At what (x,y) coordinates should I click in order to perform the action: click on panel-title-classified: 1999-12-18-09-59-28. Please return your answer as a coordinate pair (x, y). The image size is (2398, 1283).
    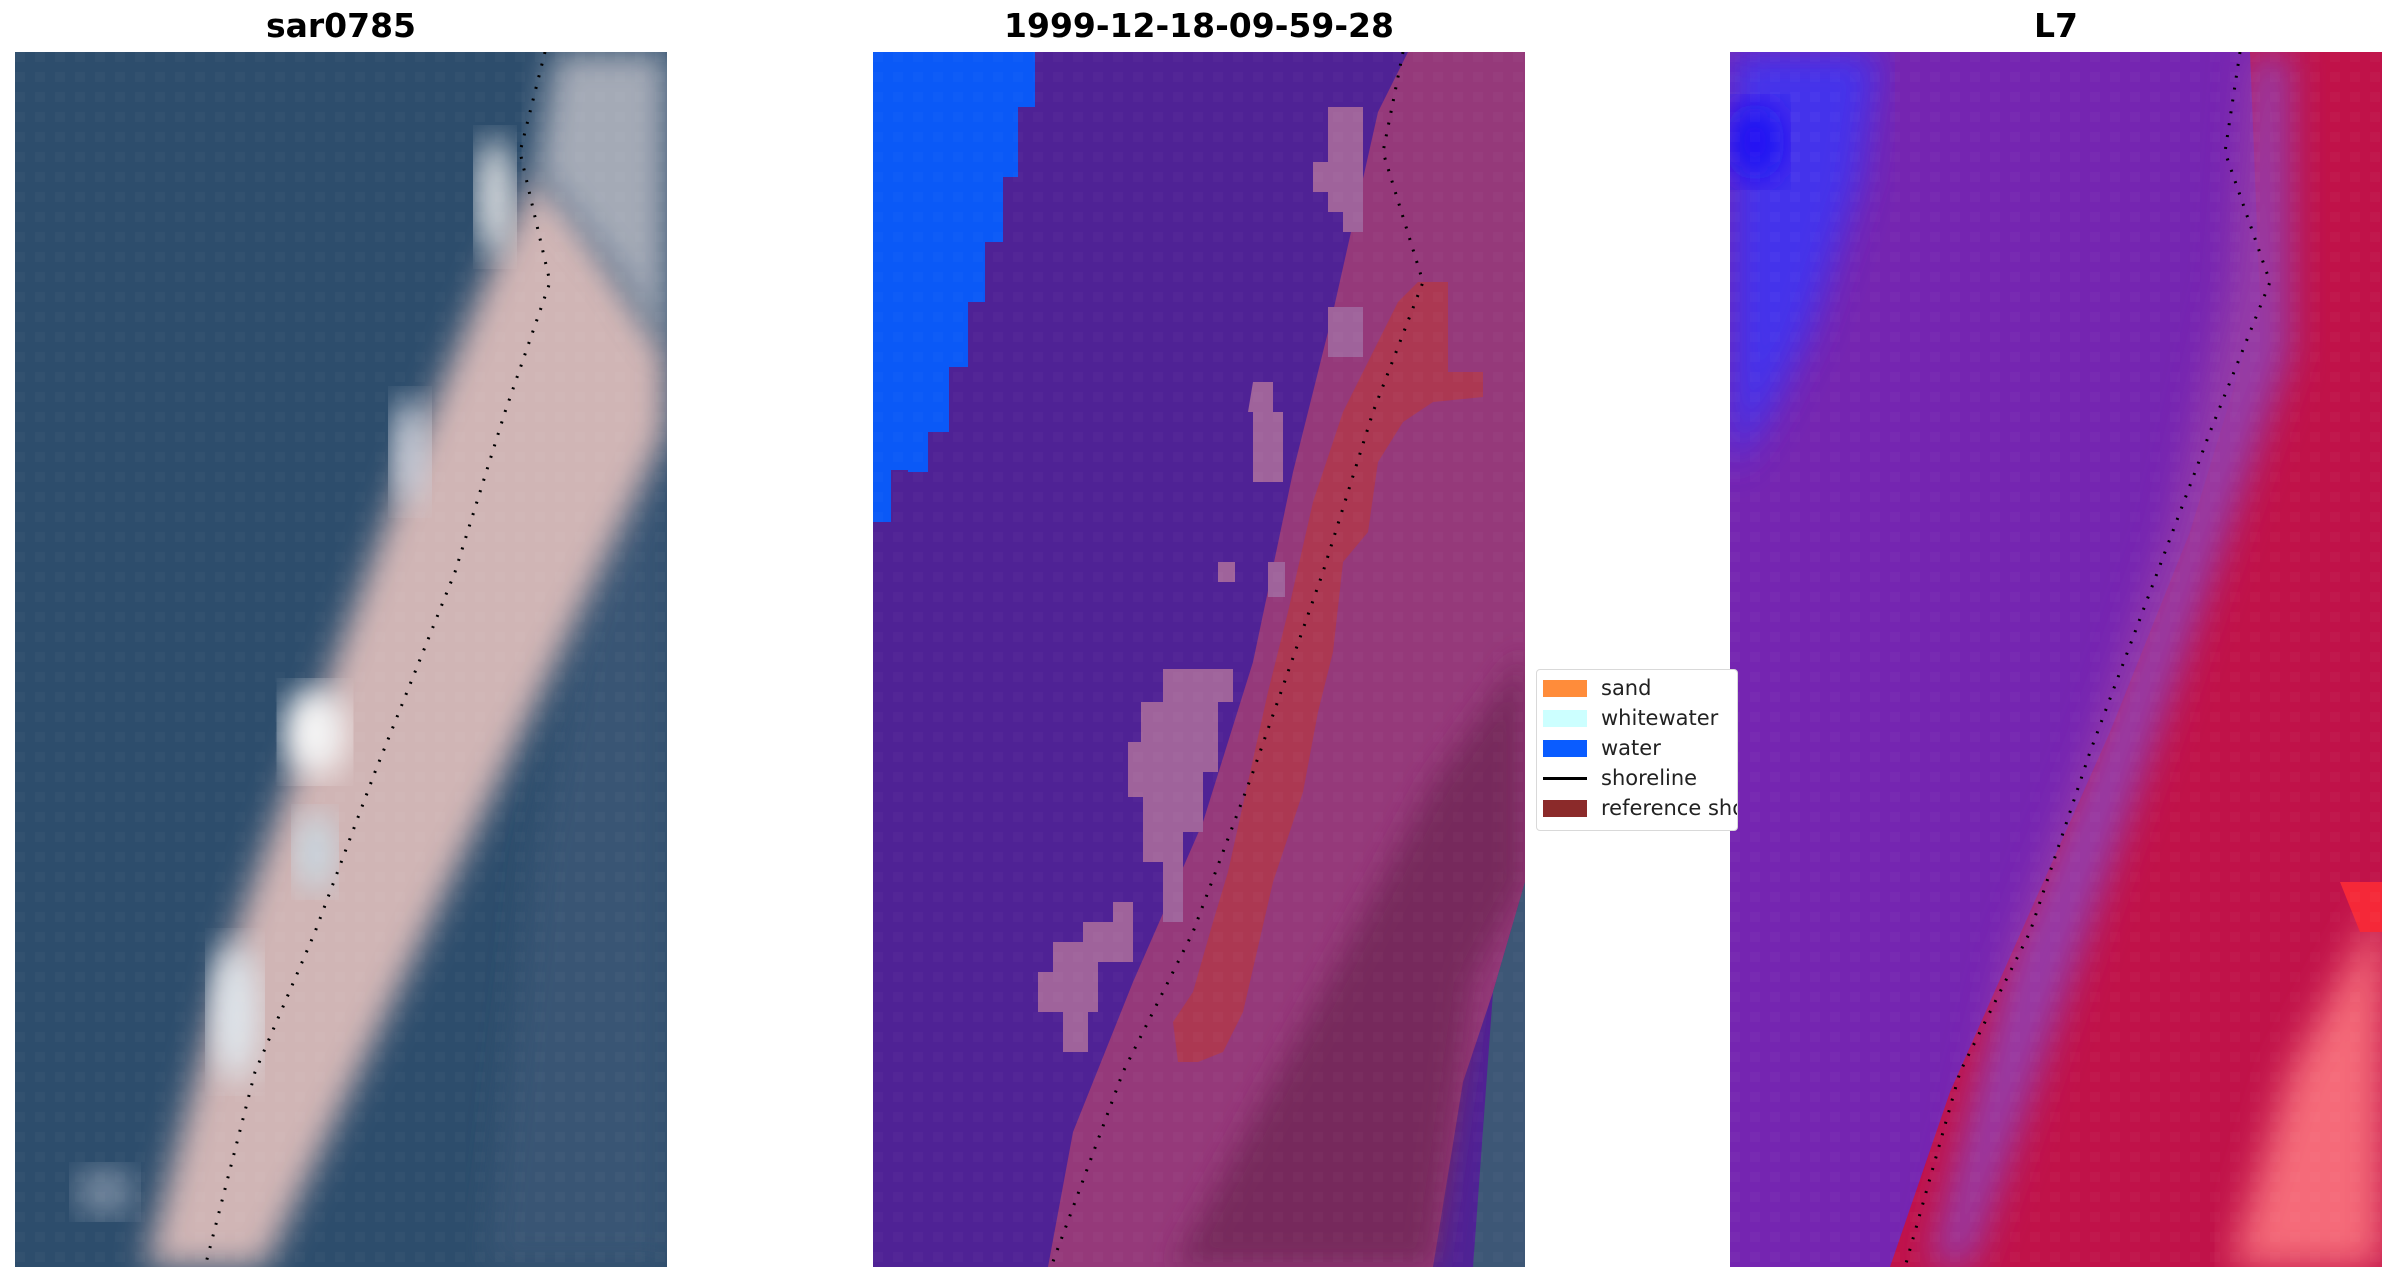
    Looking at the image, I should click on (1199, 25).